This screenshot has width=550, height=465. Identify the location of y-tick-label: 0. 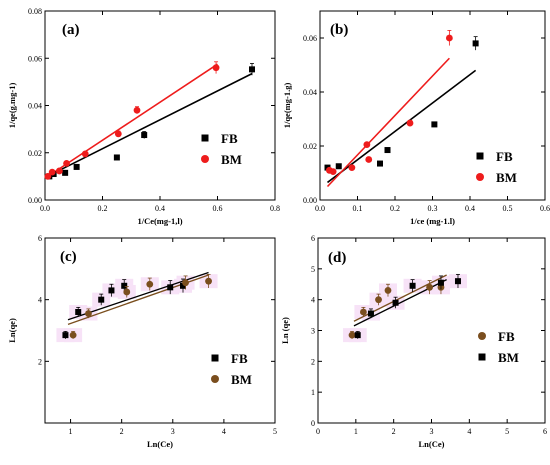
(313, 423).